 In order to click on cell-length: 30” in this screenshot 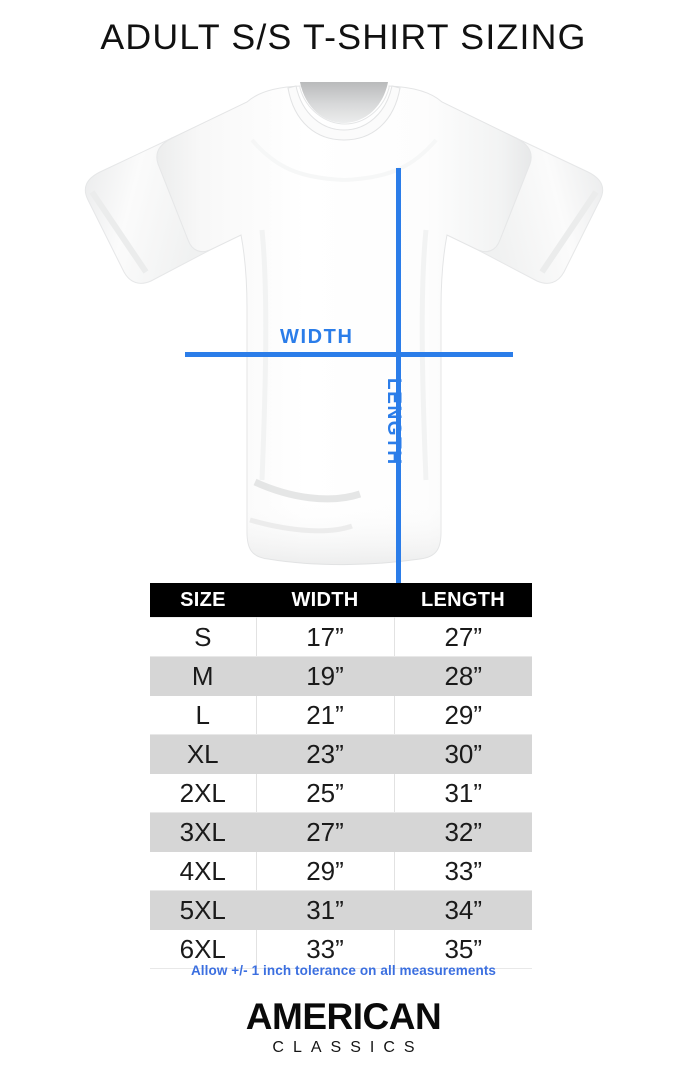, I will do `click(463, 754)`.